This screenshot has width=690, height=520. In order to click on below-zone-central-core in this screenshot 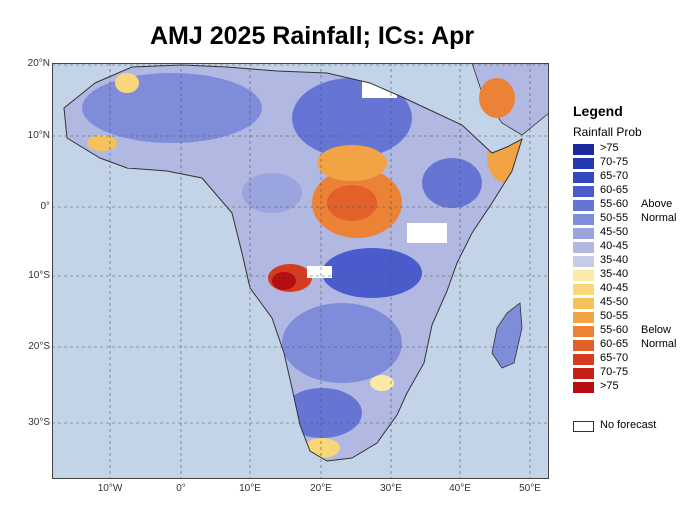, I will do `click(352, 203)`.